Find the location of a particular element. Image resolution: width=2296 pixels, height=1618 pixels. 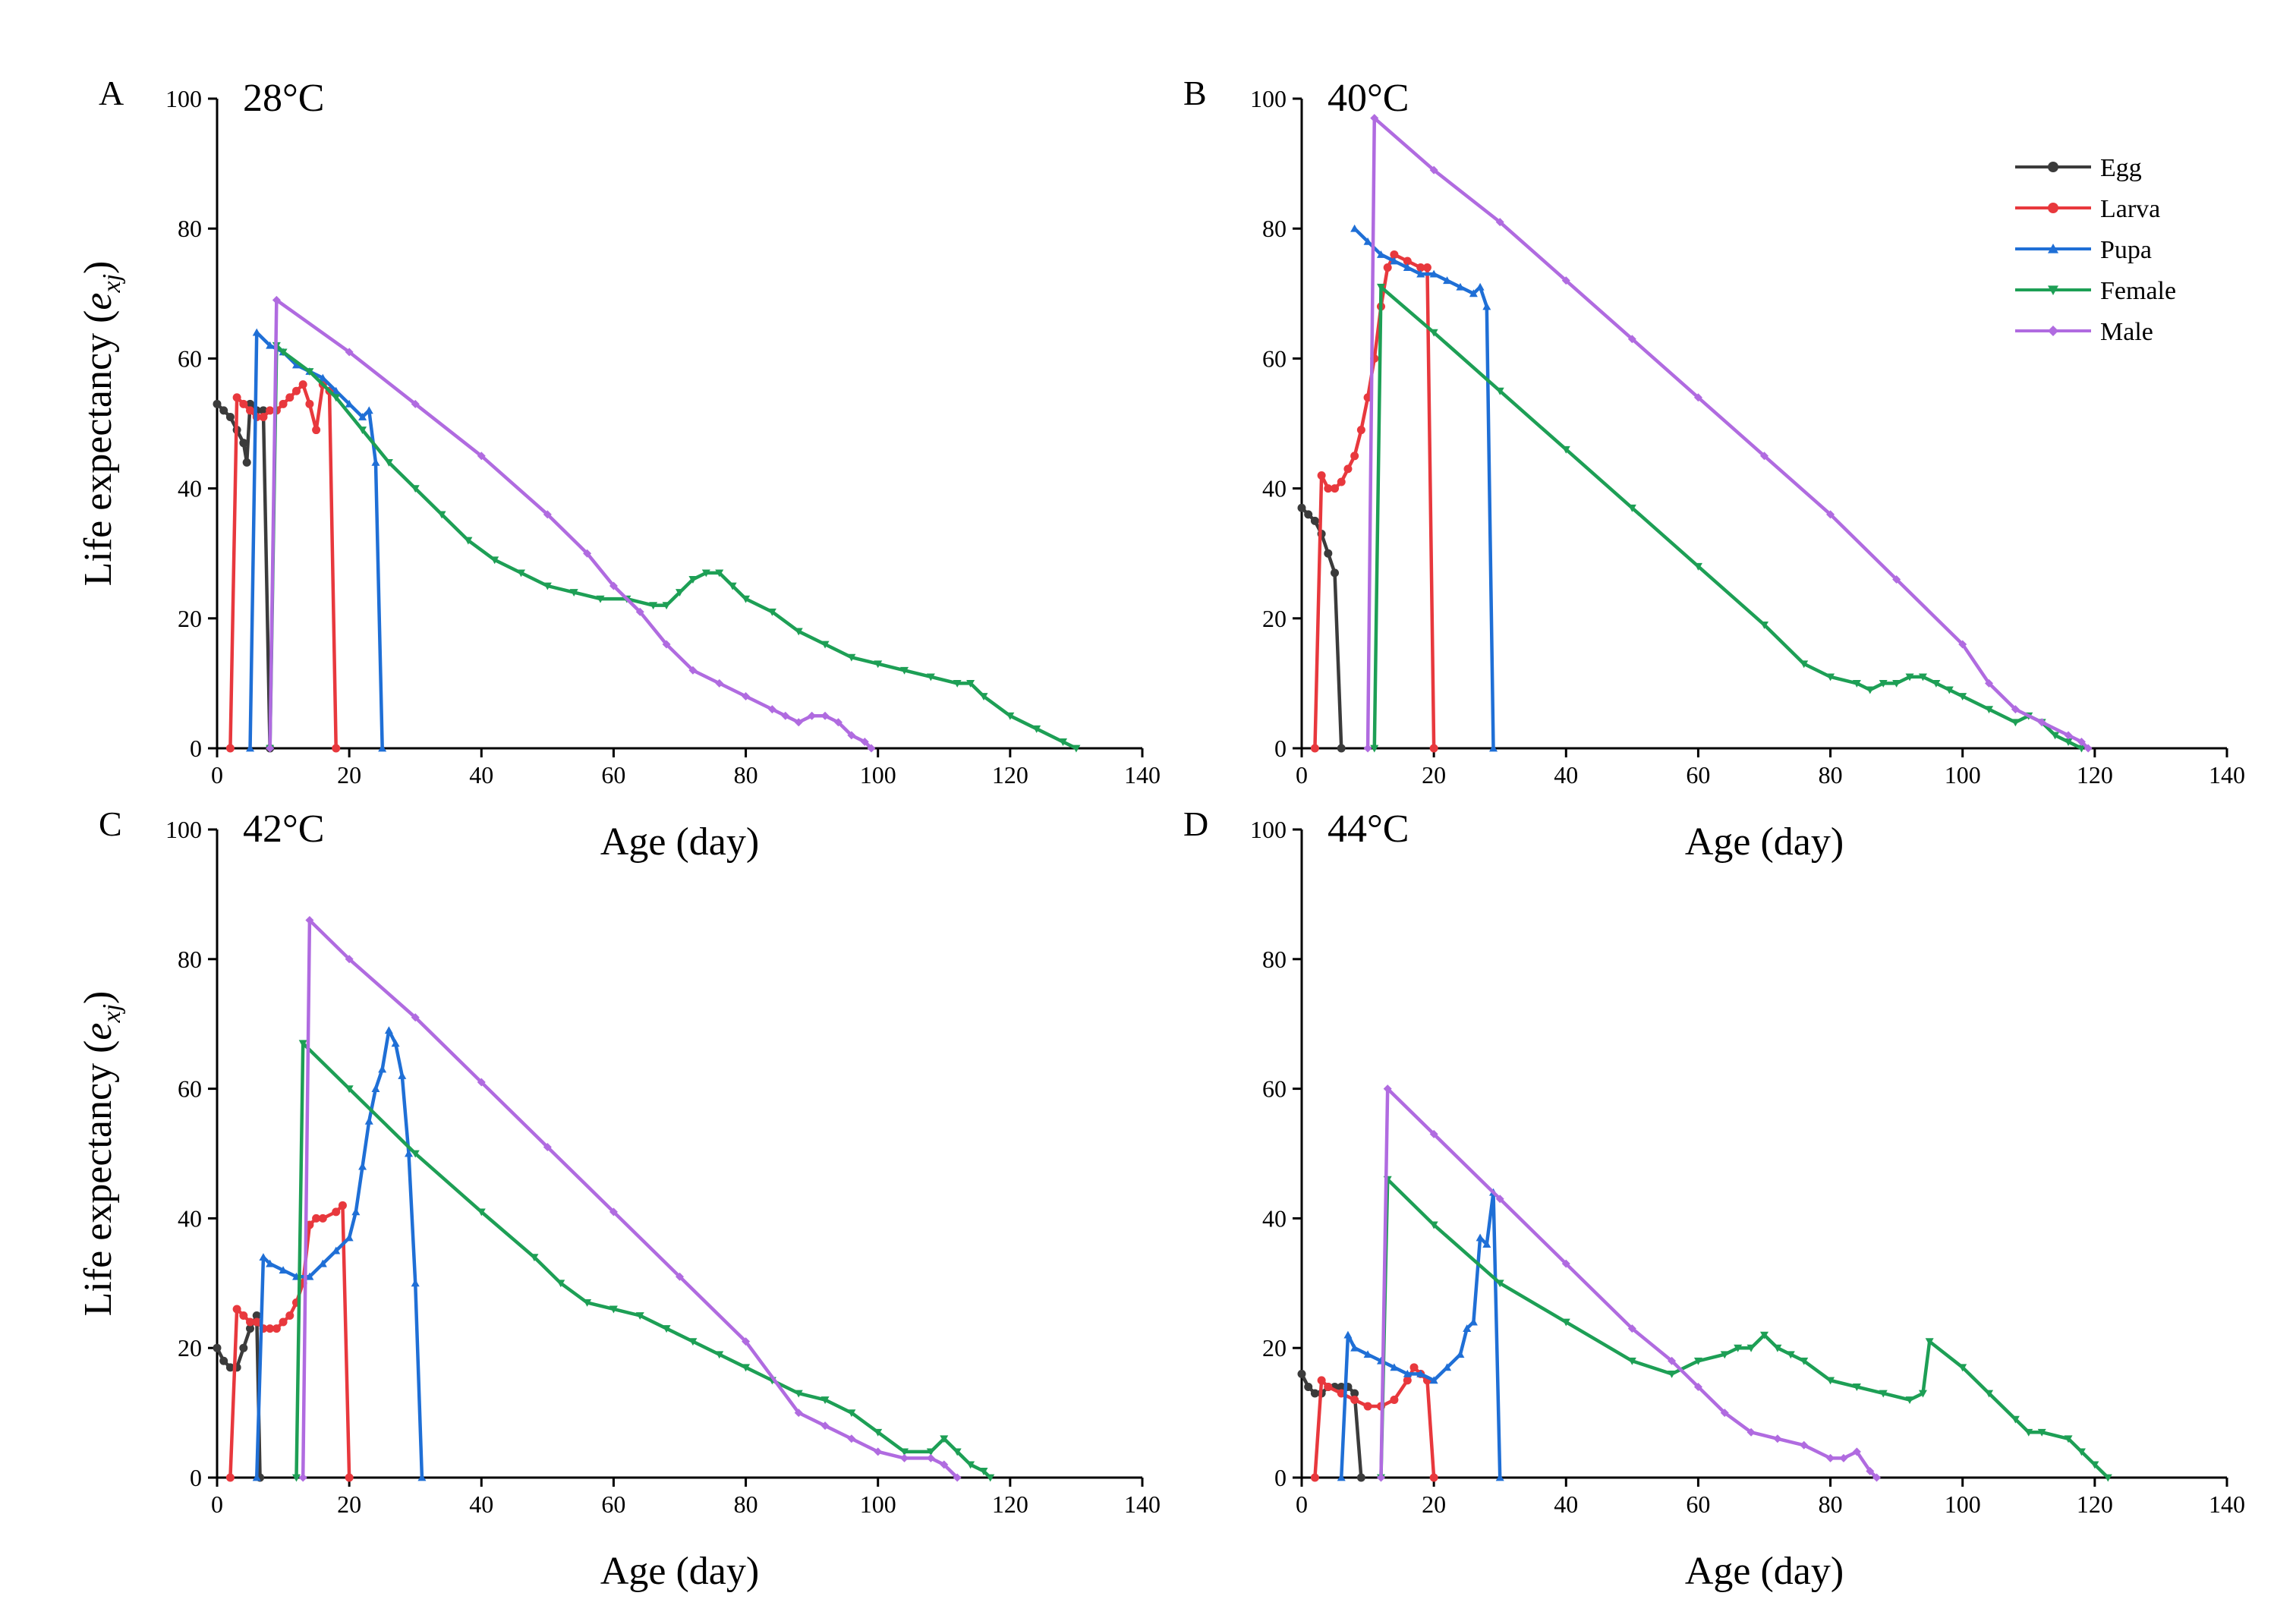

series-line-egg is located at coordinates (238, 1397).